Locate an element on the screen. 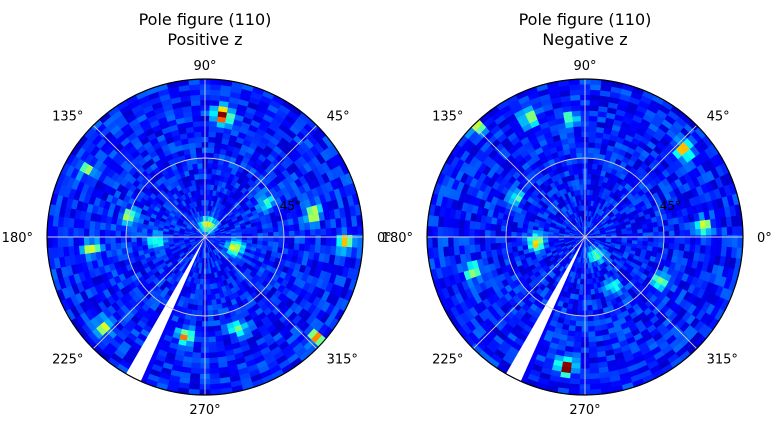  chart-subtitle: Positive z is located at coordinates (204, 39).